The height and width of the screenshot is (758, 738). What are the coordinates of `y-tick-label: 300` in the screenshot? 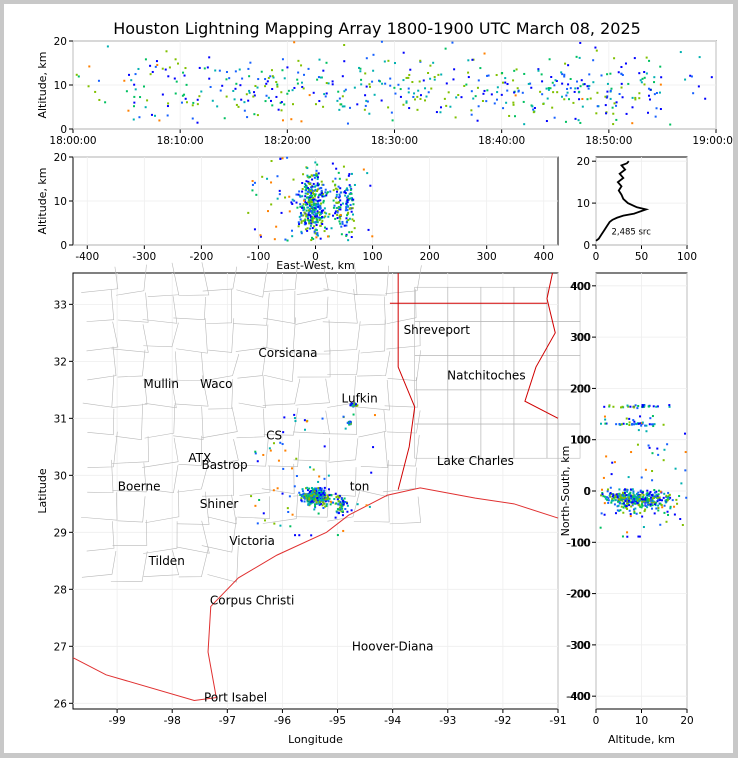 It's located at (580, 338).